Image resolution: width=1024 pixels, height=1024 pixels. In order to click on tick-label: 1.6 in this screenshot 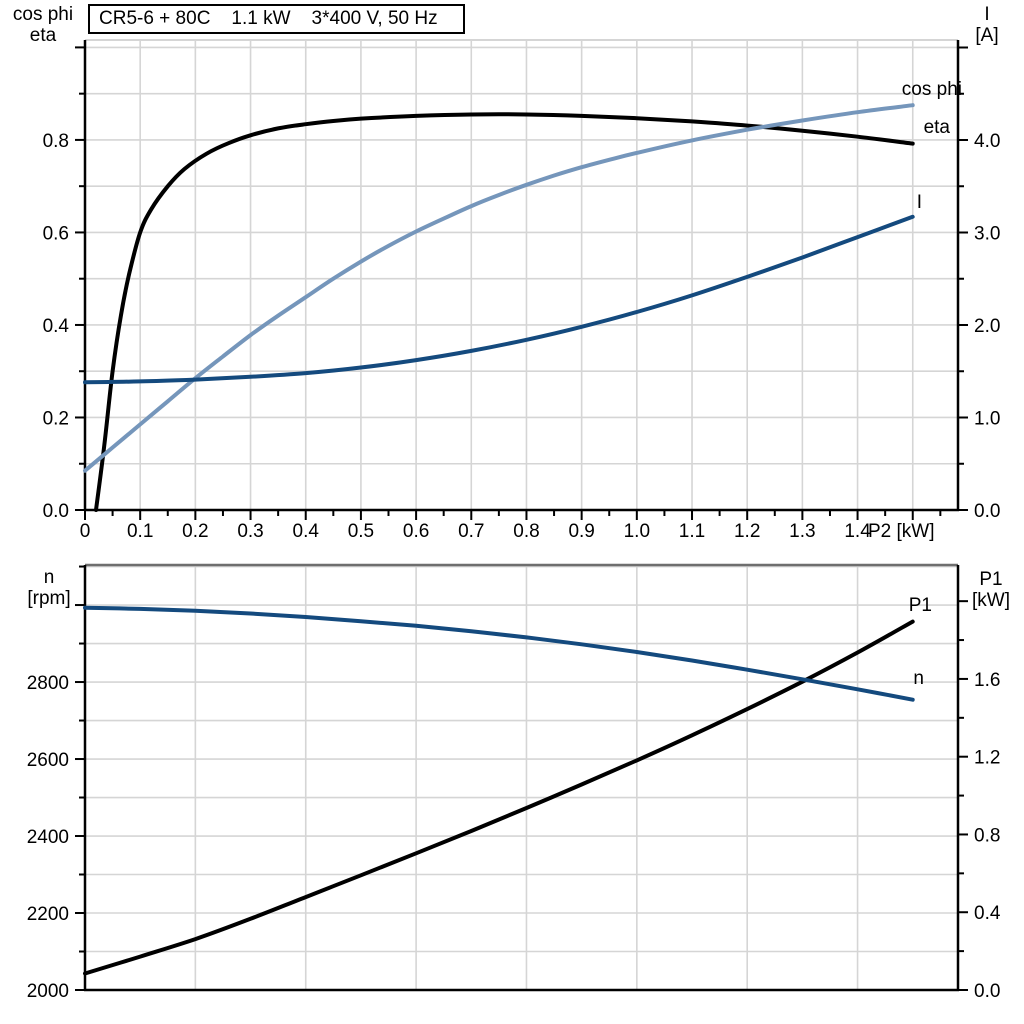, I will do `click(987, 680)`.